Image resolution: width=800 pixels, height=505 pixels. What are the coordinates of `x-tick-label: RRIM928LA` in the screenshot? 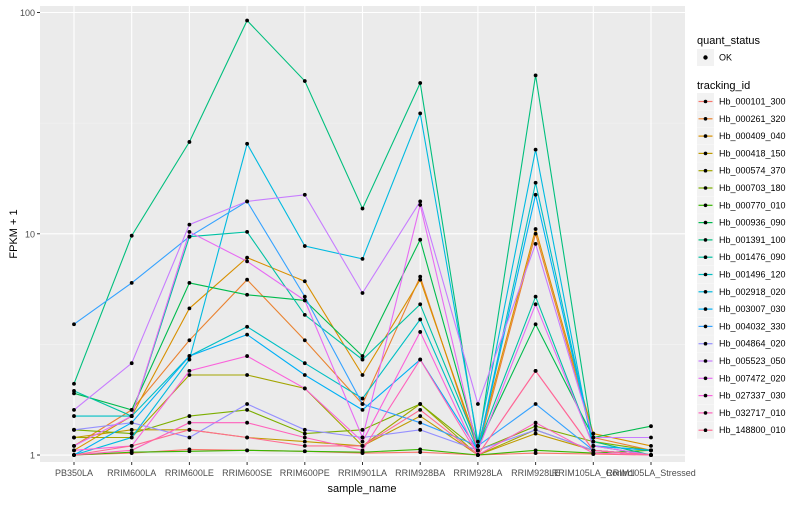 It's located at (477, 473).